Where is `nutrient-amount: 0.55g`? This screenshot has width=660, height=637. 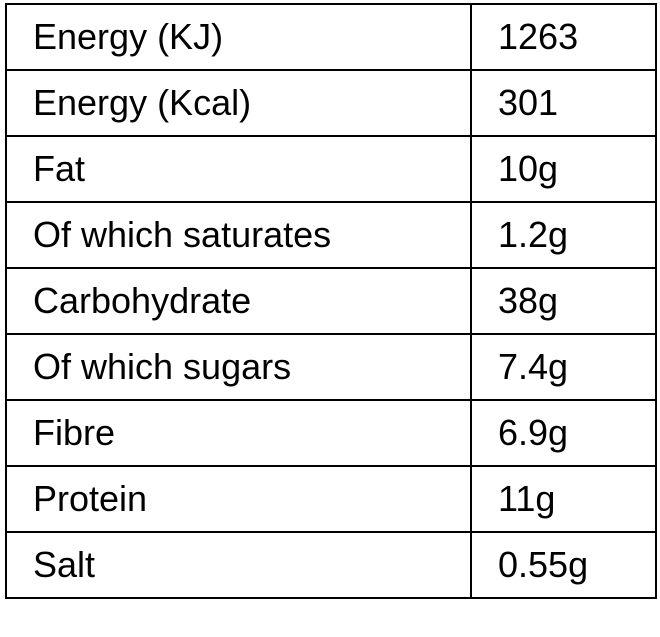 nutrient-amount: 0.55g is located at coordinates (563, 565).